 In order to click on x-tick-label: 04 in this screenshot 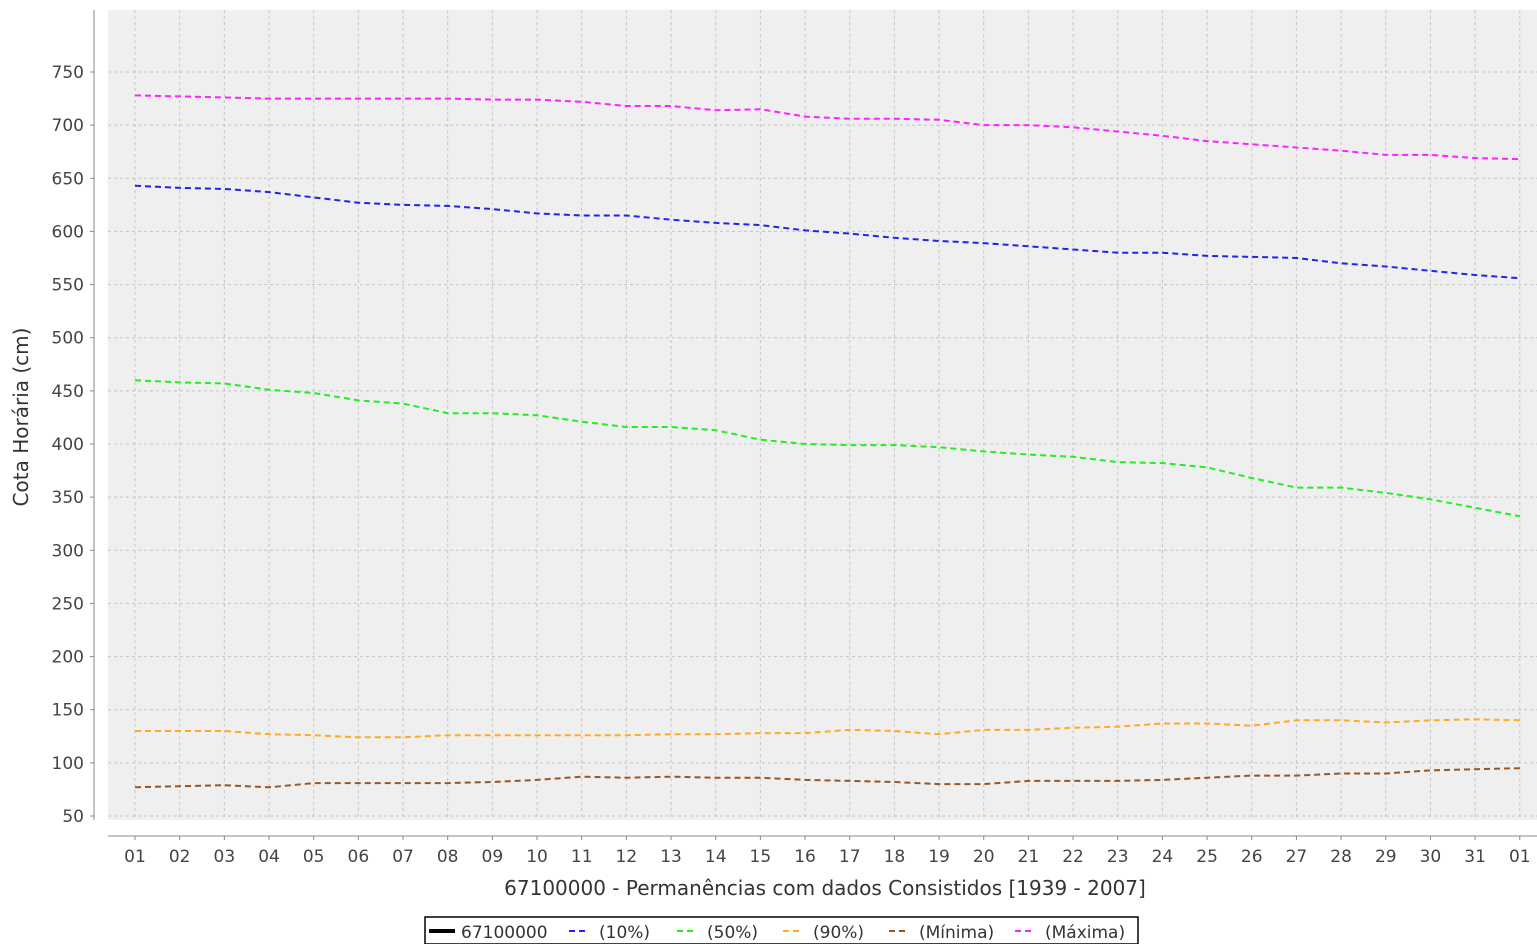, I will do `click(269, 857)`.